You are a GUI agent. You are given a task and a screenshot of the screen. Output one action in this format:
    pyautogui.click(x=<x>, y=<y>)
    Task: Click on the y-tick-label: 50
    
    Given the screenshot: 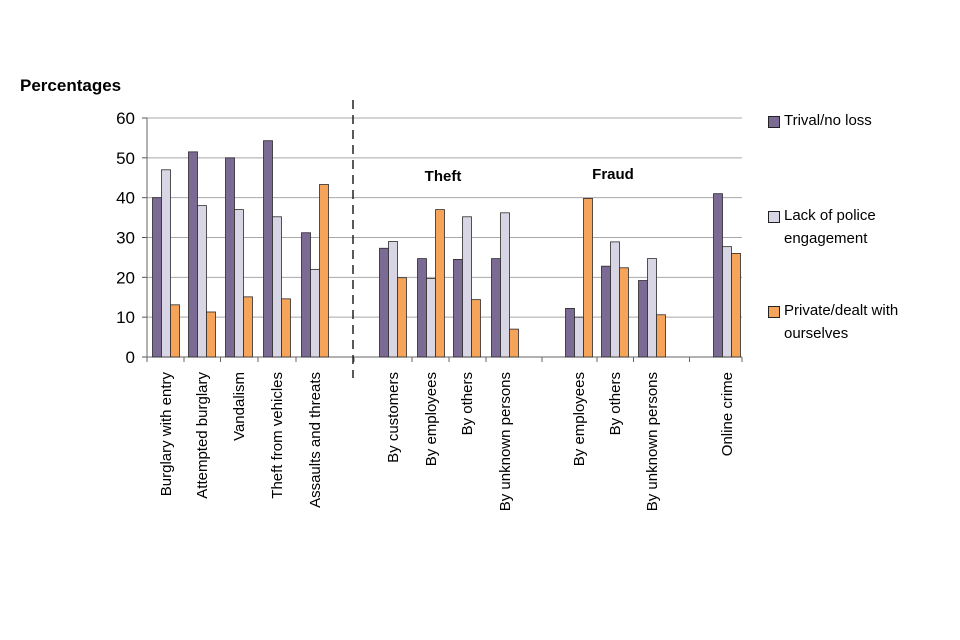 What is the action you would take?
    pyautogui.click(x=125, y=158)
    